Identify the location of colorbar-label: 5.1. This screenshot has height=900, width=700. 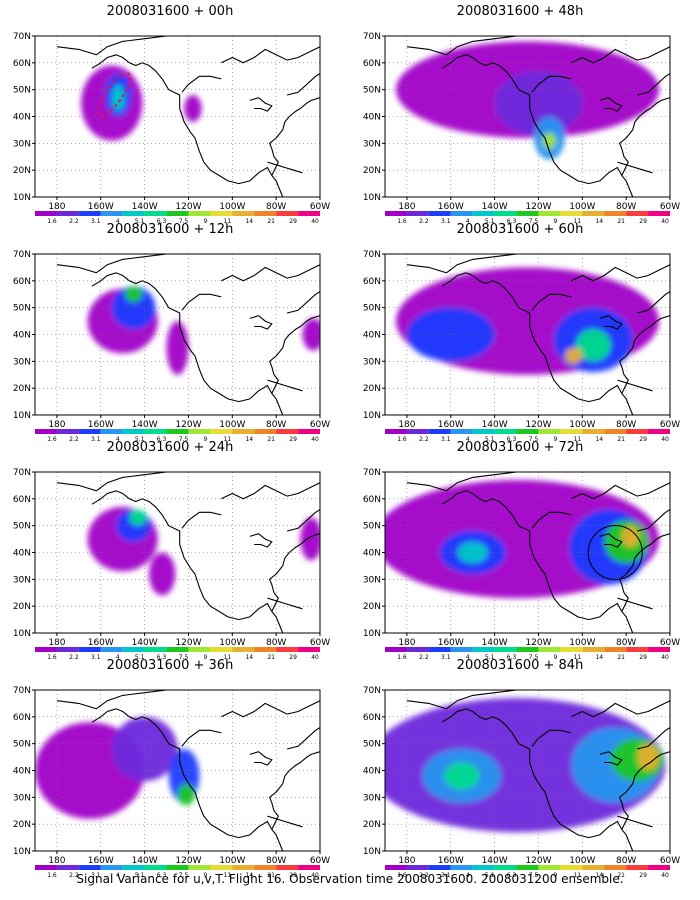
(140, 874).